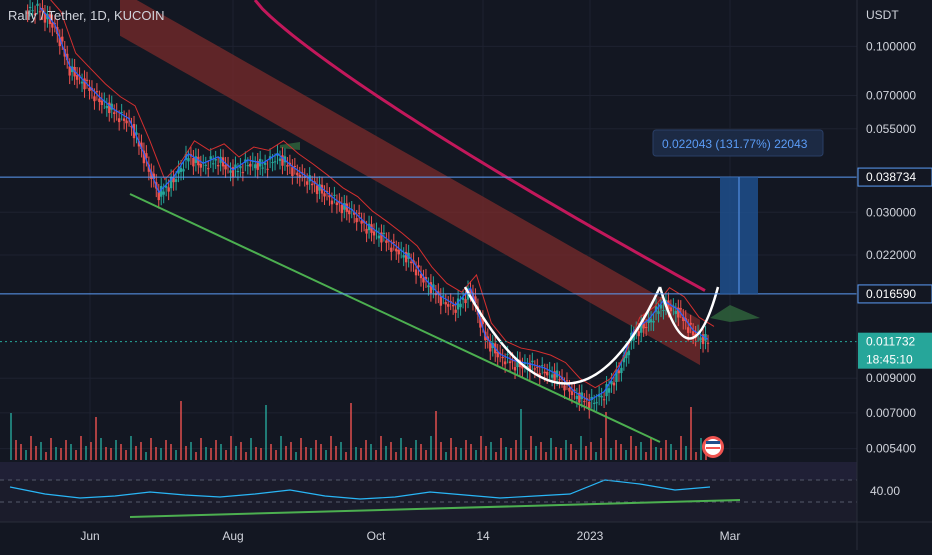  Describe the element at coordinates (894, 294) in the screenshot. I see `price-level-label-box` at that location.